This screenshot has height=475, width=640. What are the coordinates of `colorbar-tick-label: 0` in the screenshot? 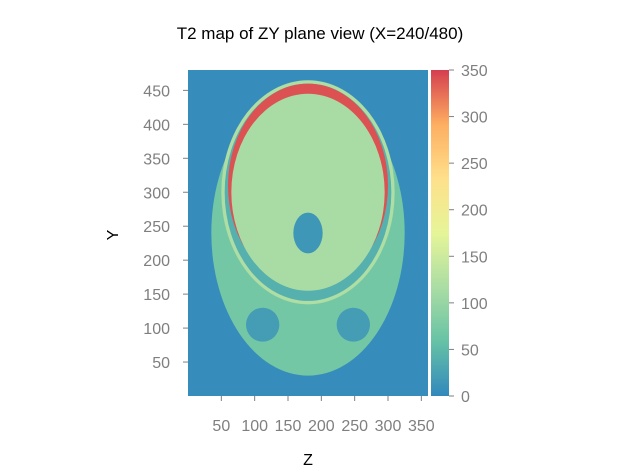 It's located at (465, 397).